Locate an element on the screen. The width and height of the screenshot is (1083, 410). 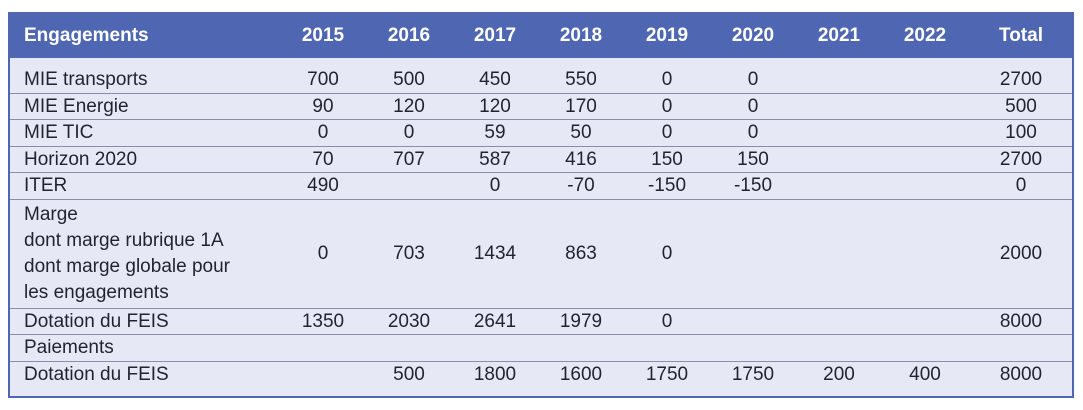
row-label: Paiements is located at coordinates (145, 348).